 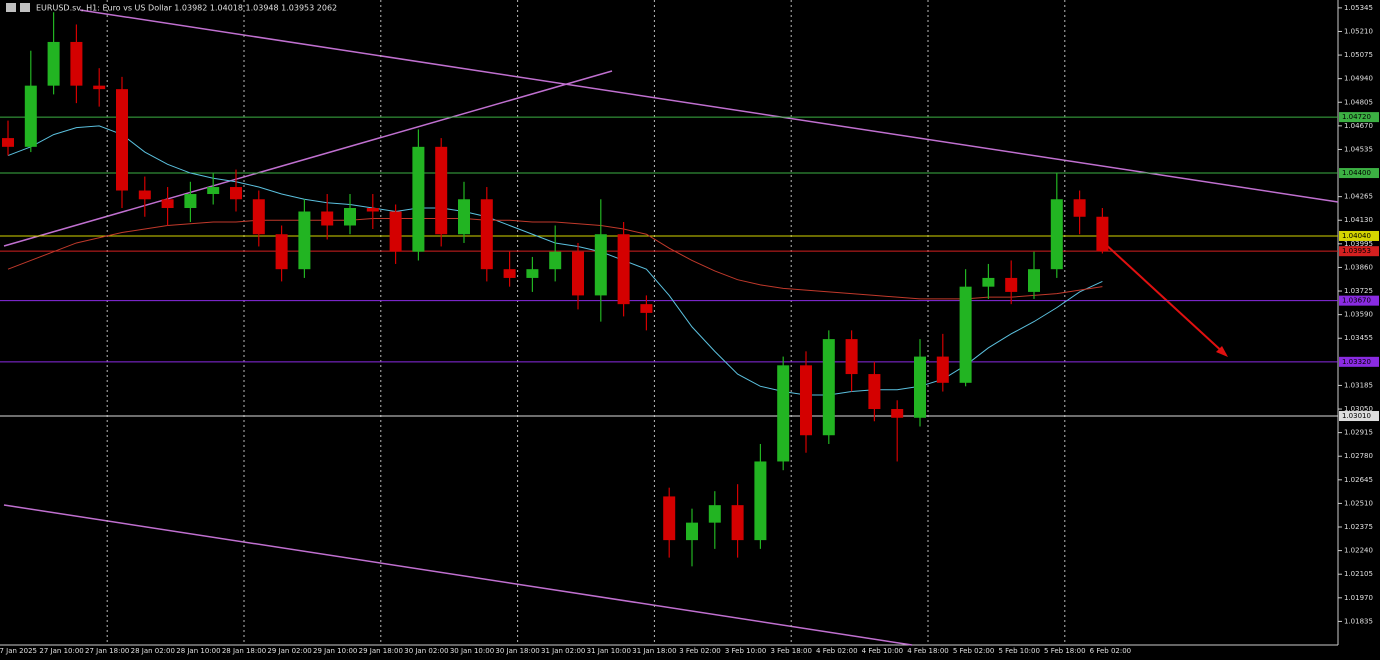 What do you see at coordinates (1358, 480) in the screenshot?
I see `y-tick-label: 1.02645` at bounding box center [1358, 480].